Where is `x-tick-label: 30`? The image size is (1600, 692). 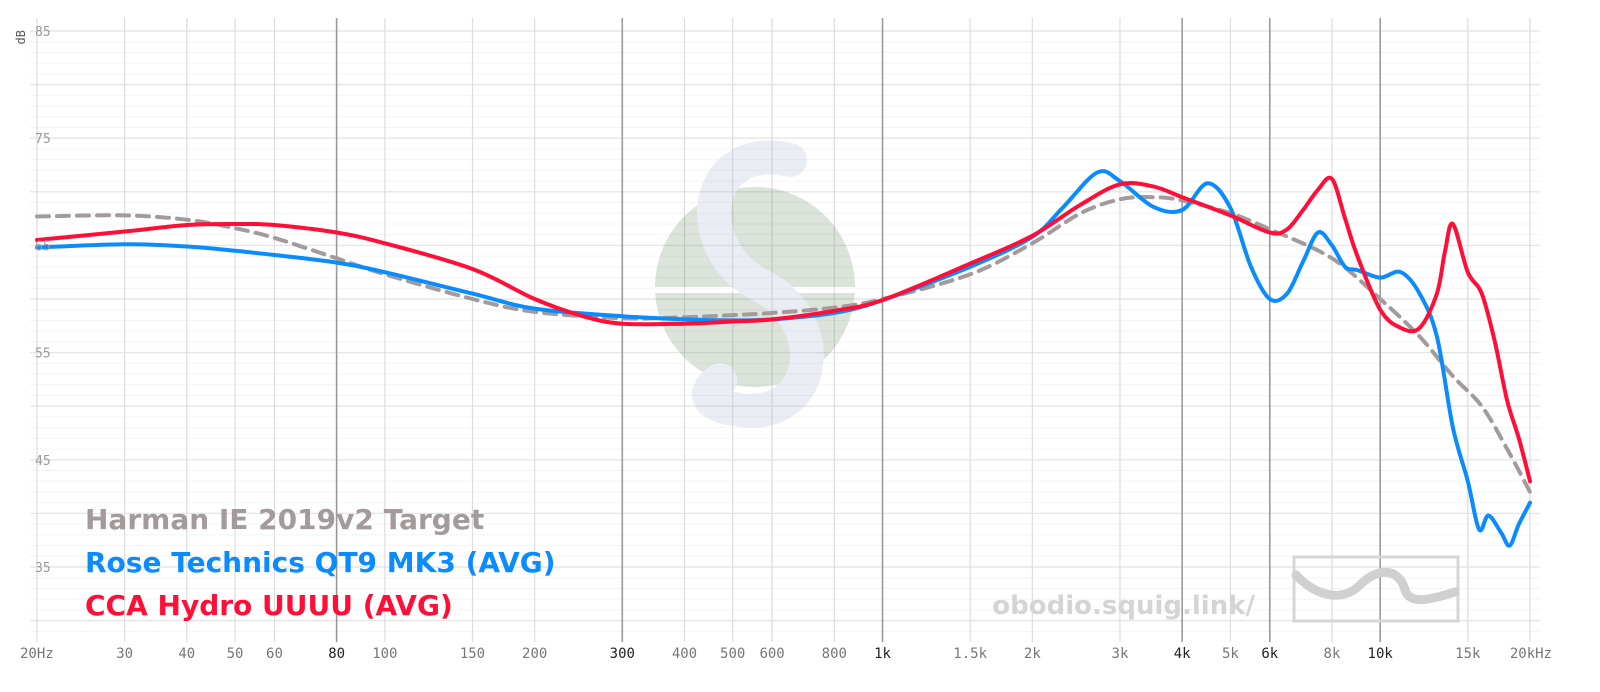
x-tick-label: 30 is located at coordinates (124, 654).